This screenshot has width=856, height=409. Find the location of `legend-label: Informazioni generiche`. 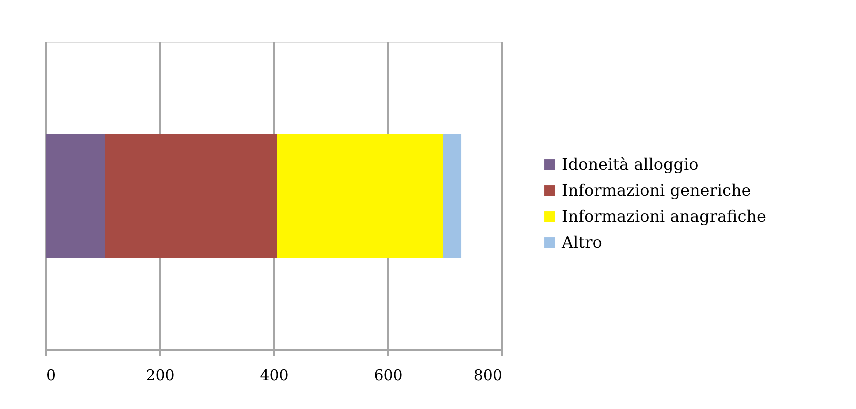

legend-label: Informazioni generiche is located at coordinates (657, 190).